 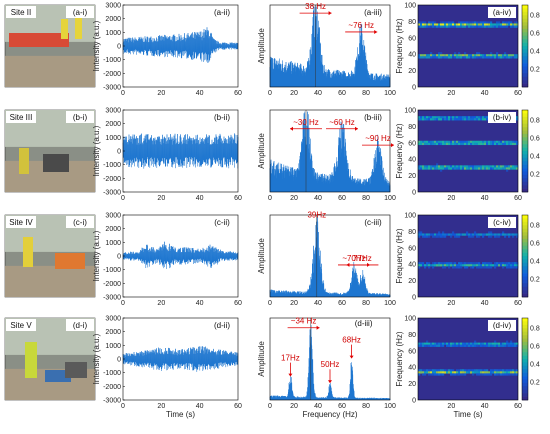 I want to click on x-axis-label: Time (s), so click(x=180, y=414).